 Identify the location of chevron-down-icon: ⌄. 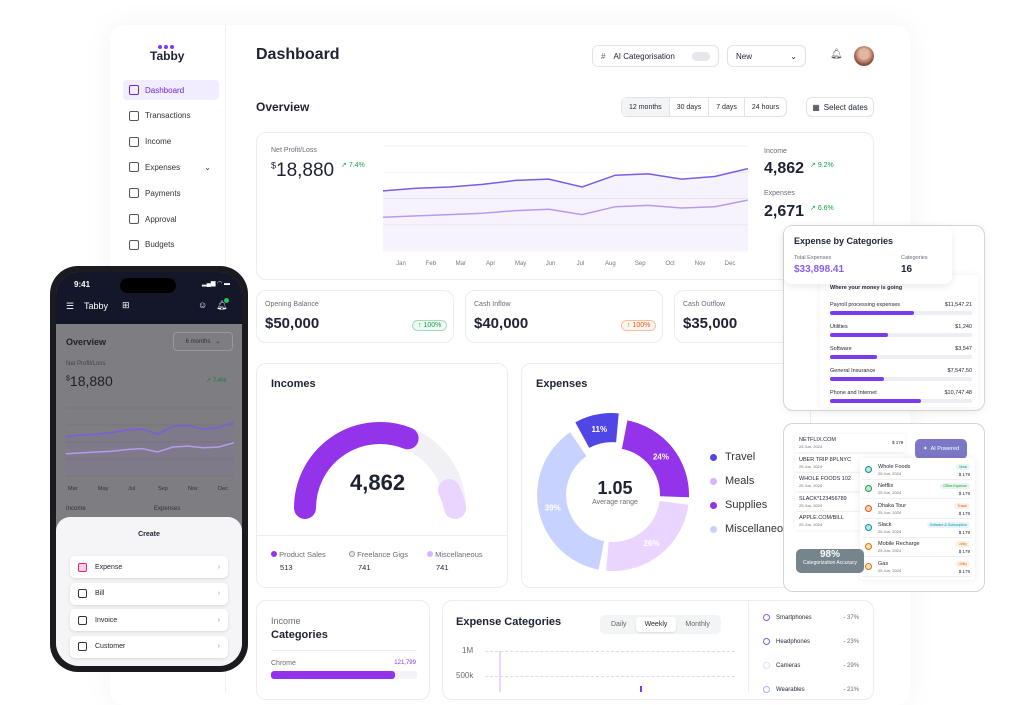
(793, 56).